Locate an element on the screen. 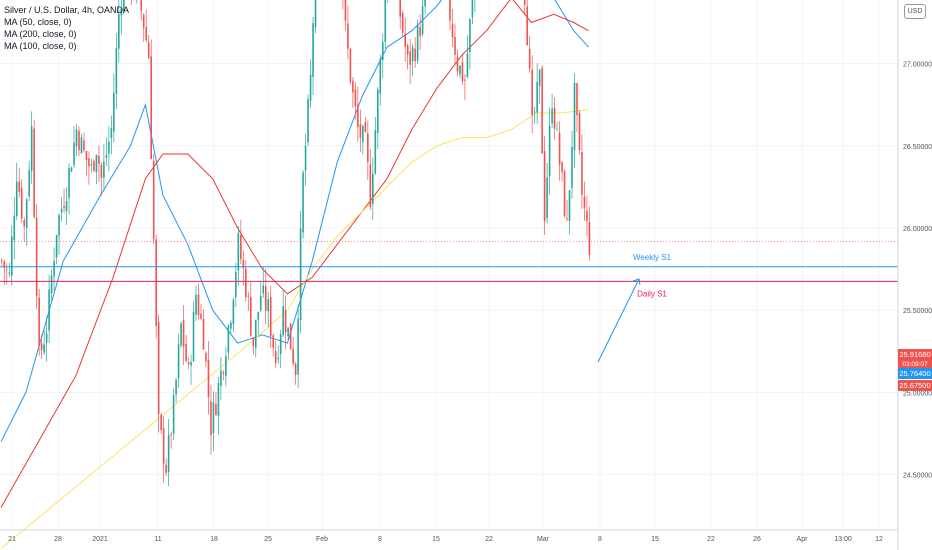 The image size is (932, 550). countdown-tag: 03:09:07 is located at coordinates (915, 364).